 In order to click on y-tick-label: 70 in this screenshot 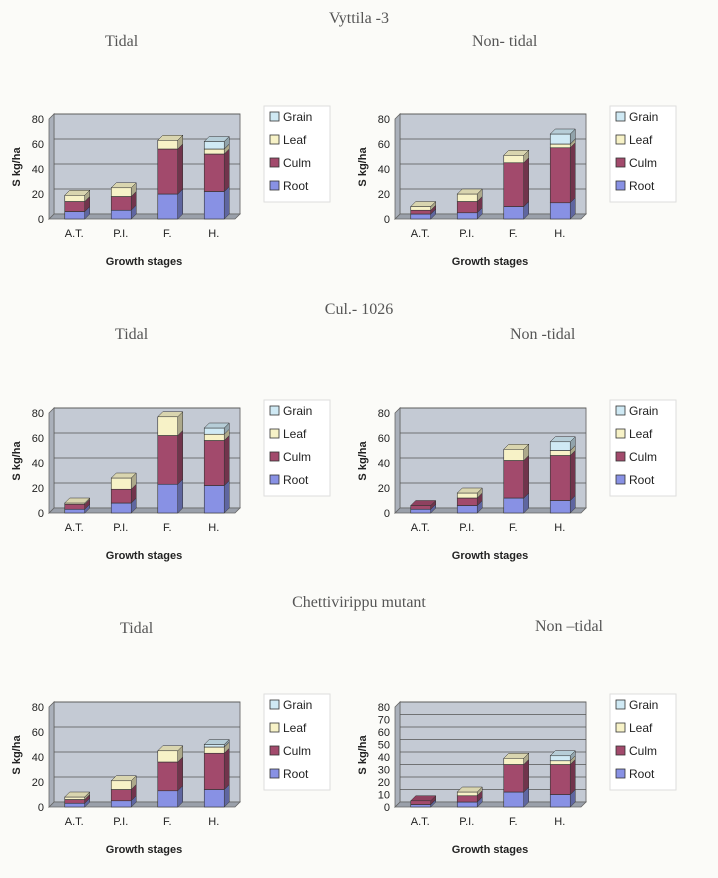, I will do `click(384, 721)`.